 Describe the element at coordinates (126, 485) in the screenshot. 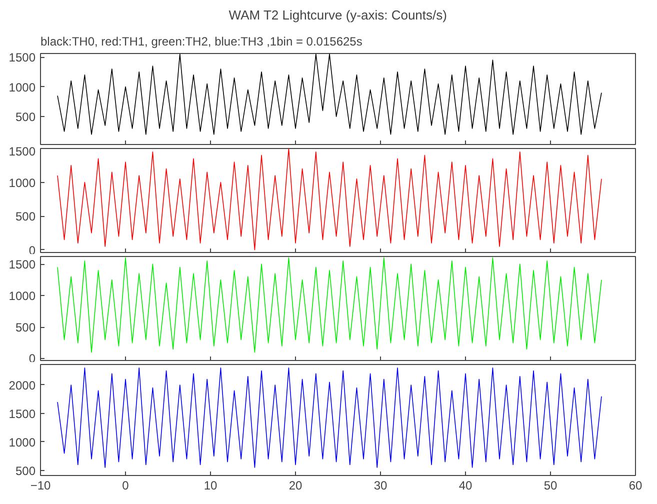

I see `x-tick-label: 0` at that location.